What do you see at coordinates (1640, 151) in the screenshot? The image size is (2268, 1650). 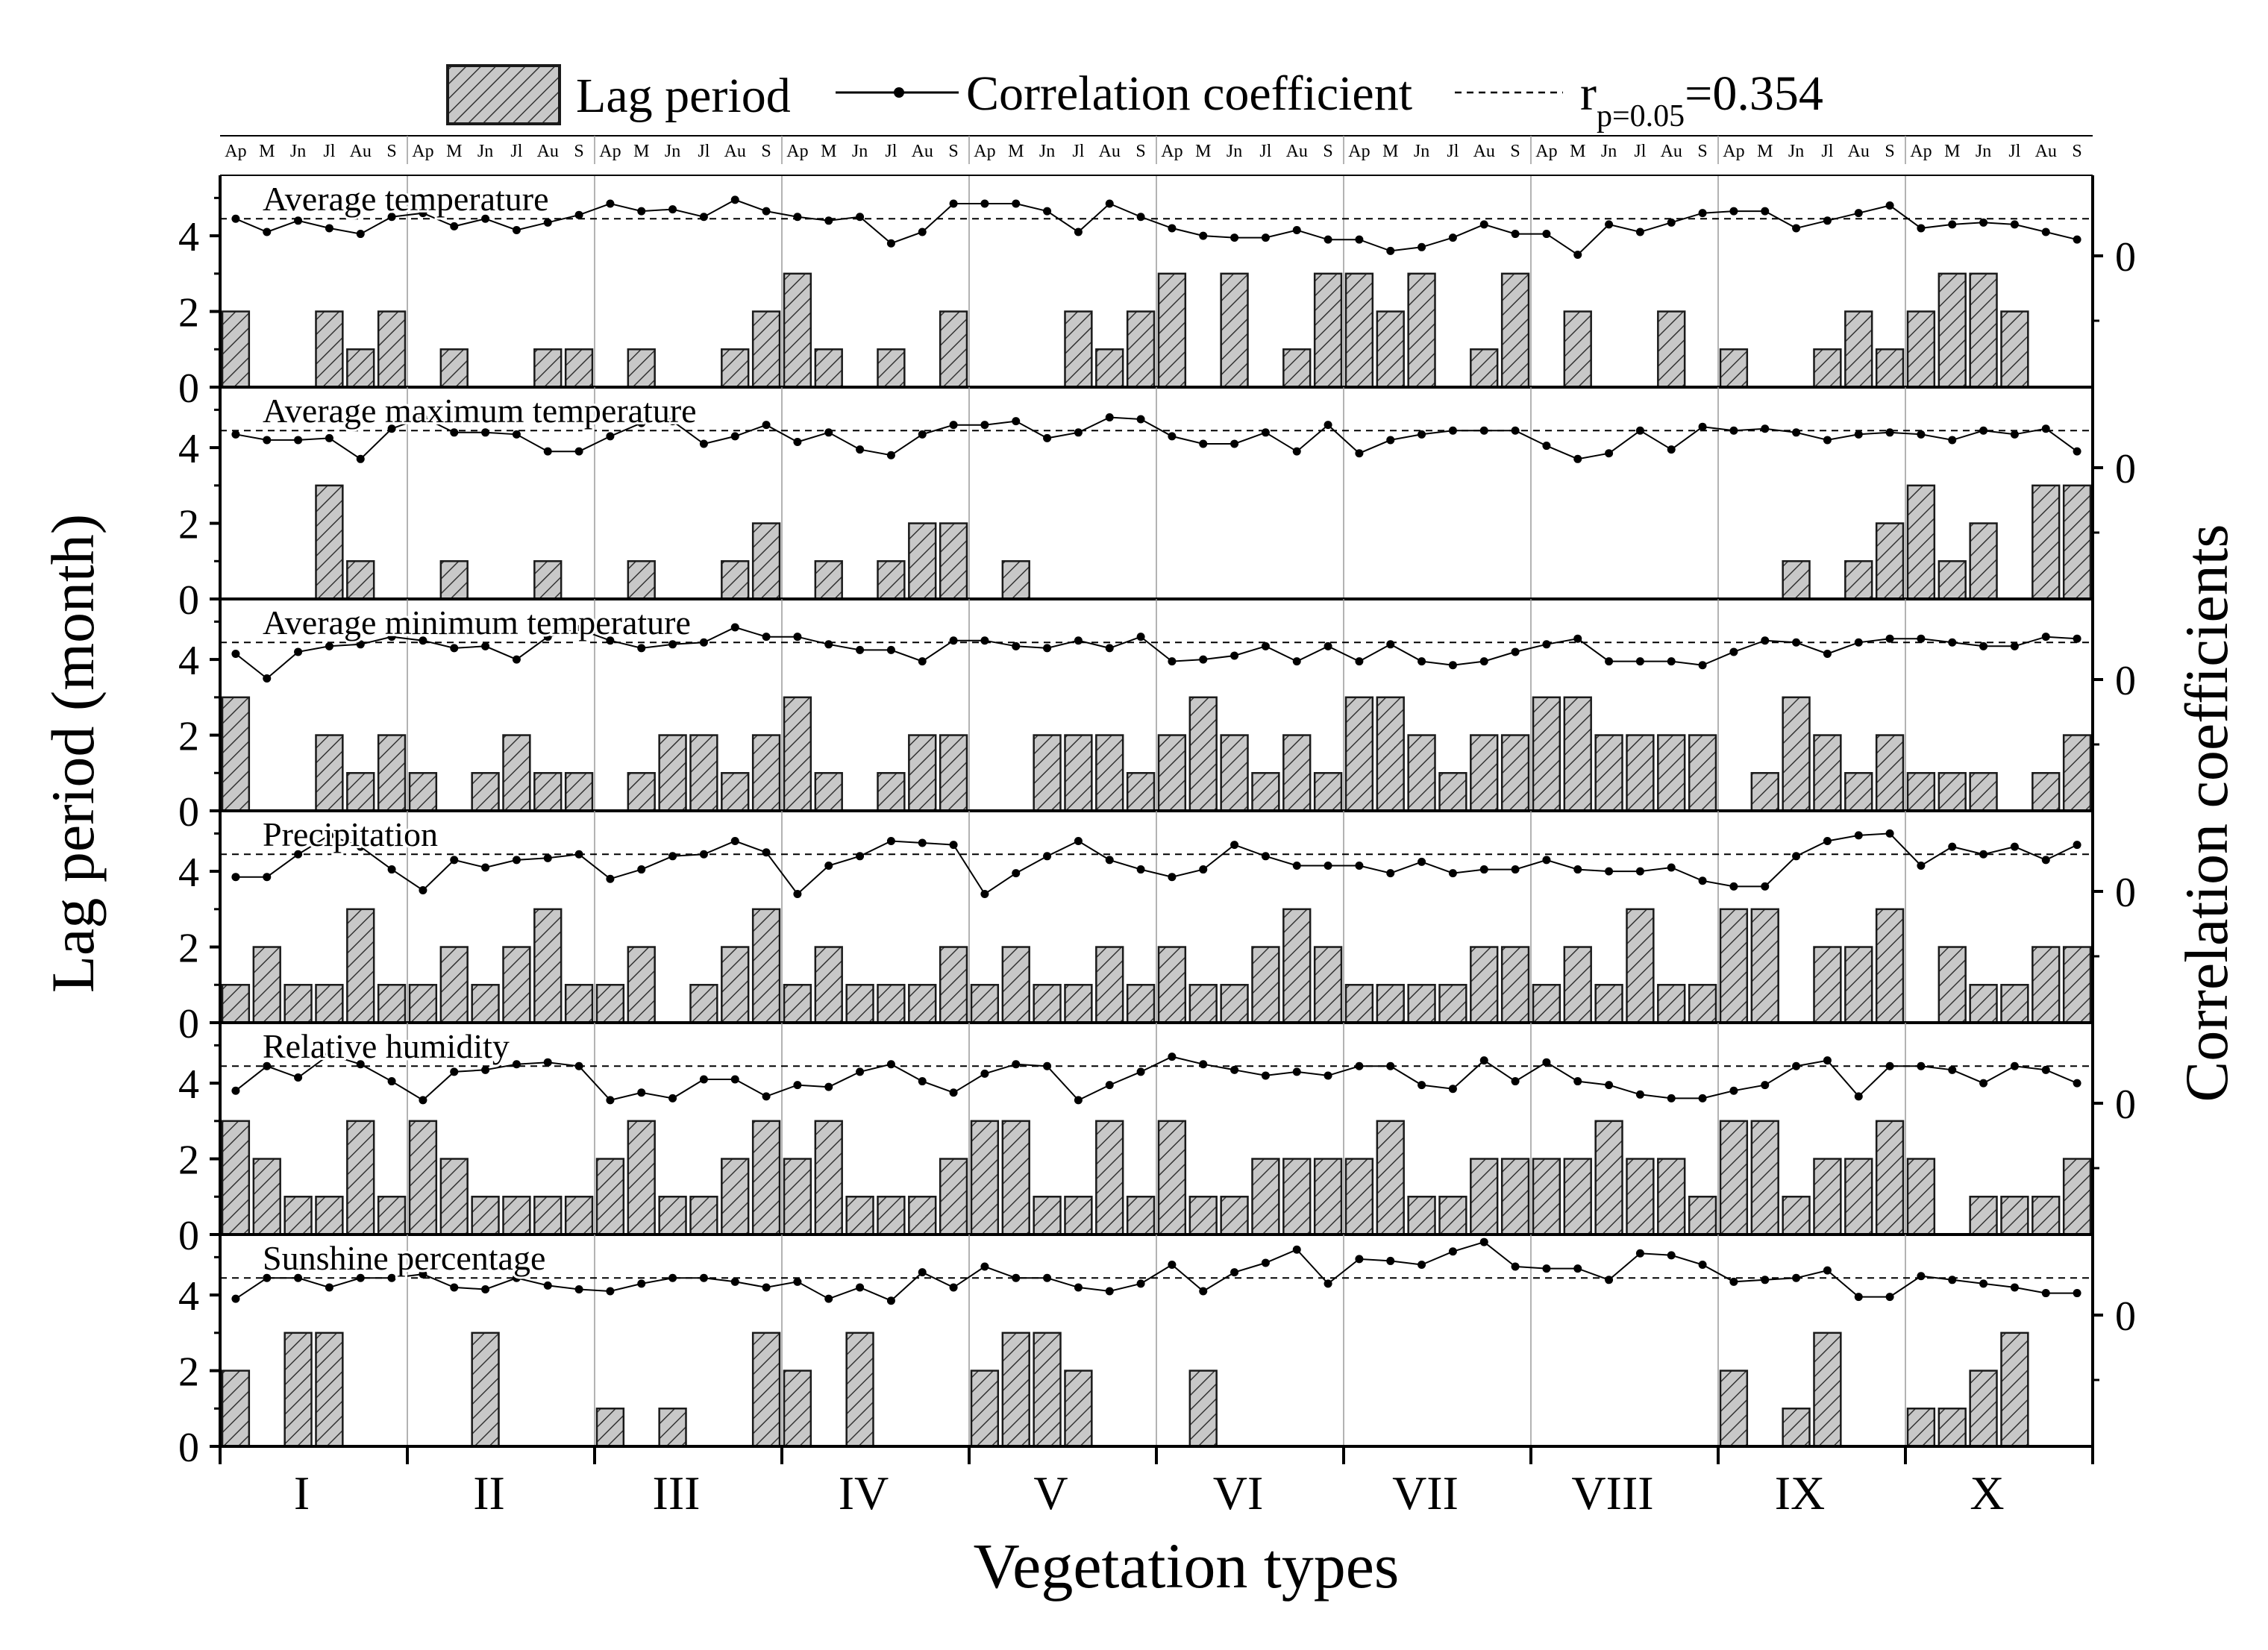 I see `month-tick-label: Jl` at bounding box center [1640, 151].